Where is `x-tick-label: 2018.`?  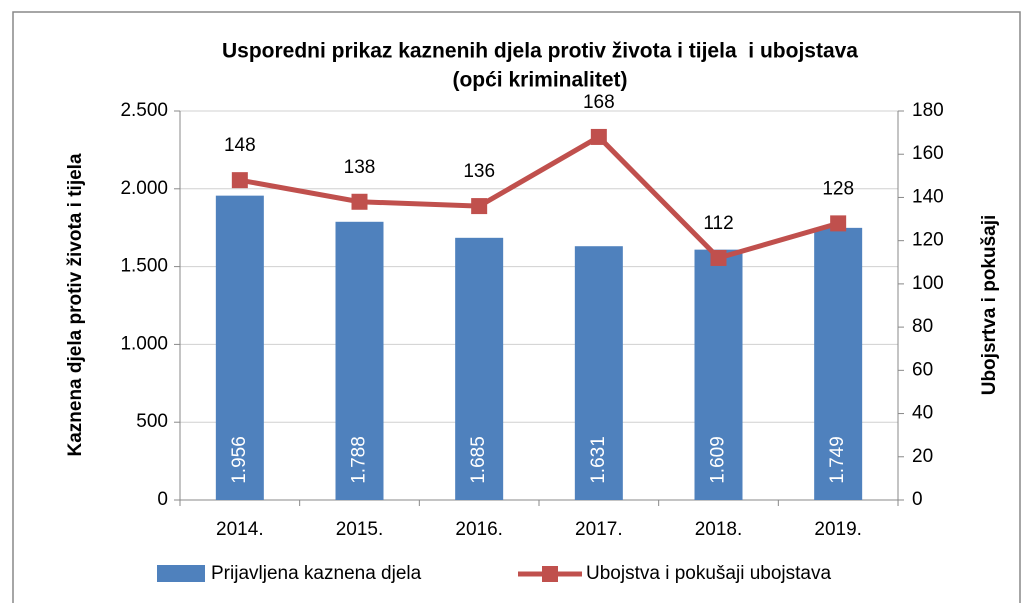 x-tick-label: 2018. is located at coordinates (719, 529).